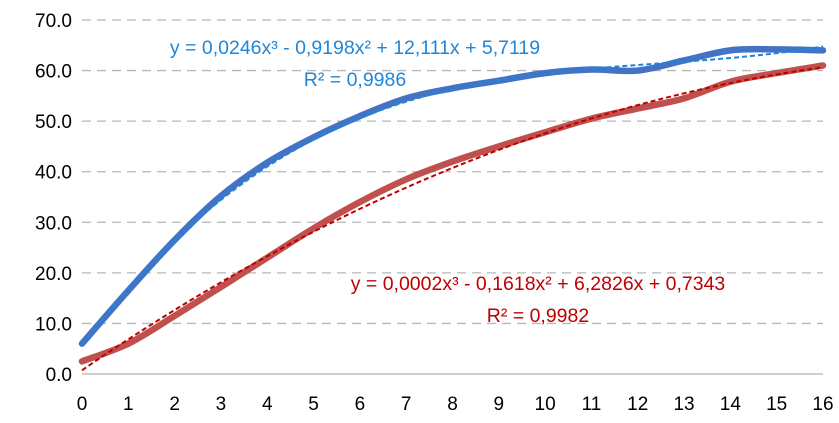  What do you see at coordinates (538, 316) in the screenshot?
I see `series-2-trendline-r2: R² = 0,9982` at bounding box center [538, 316].